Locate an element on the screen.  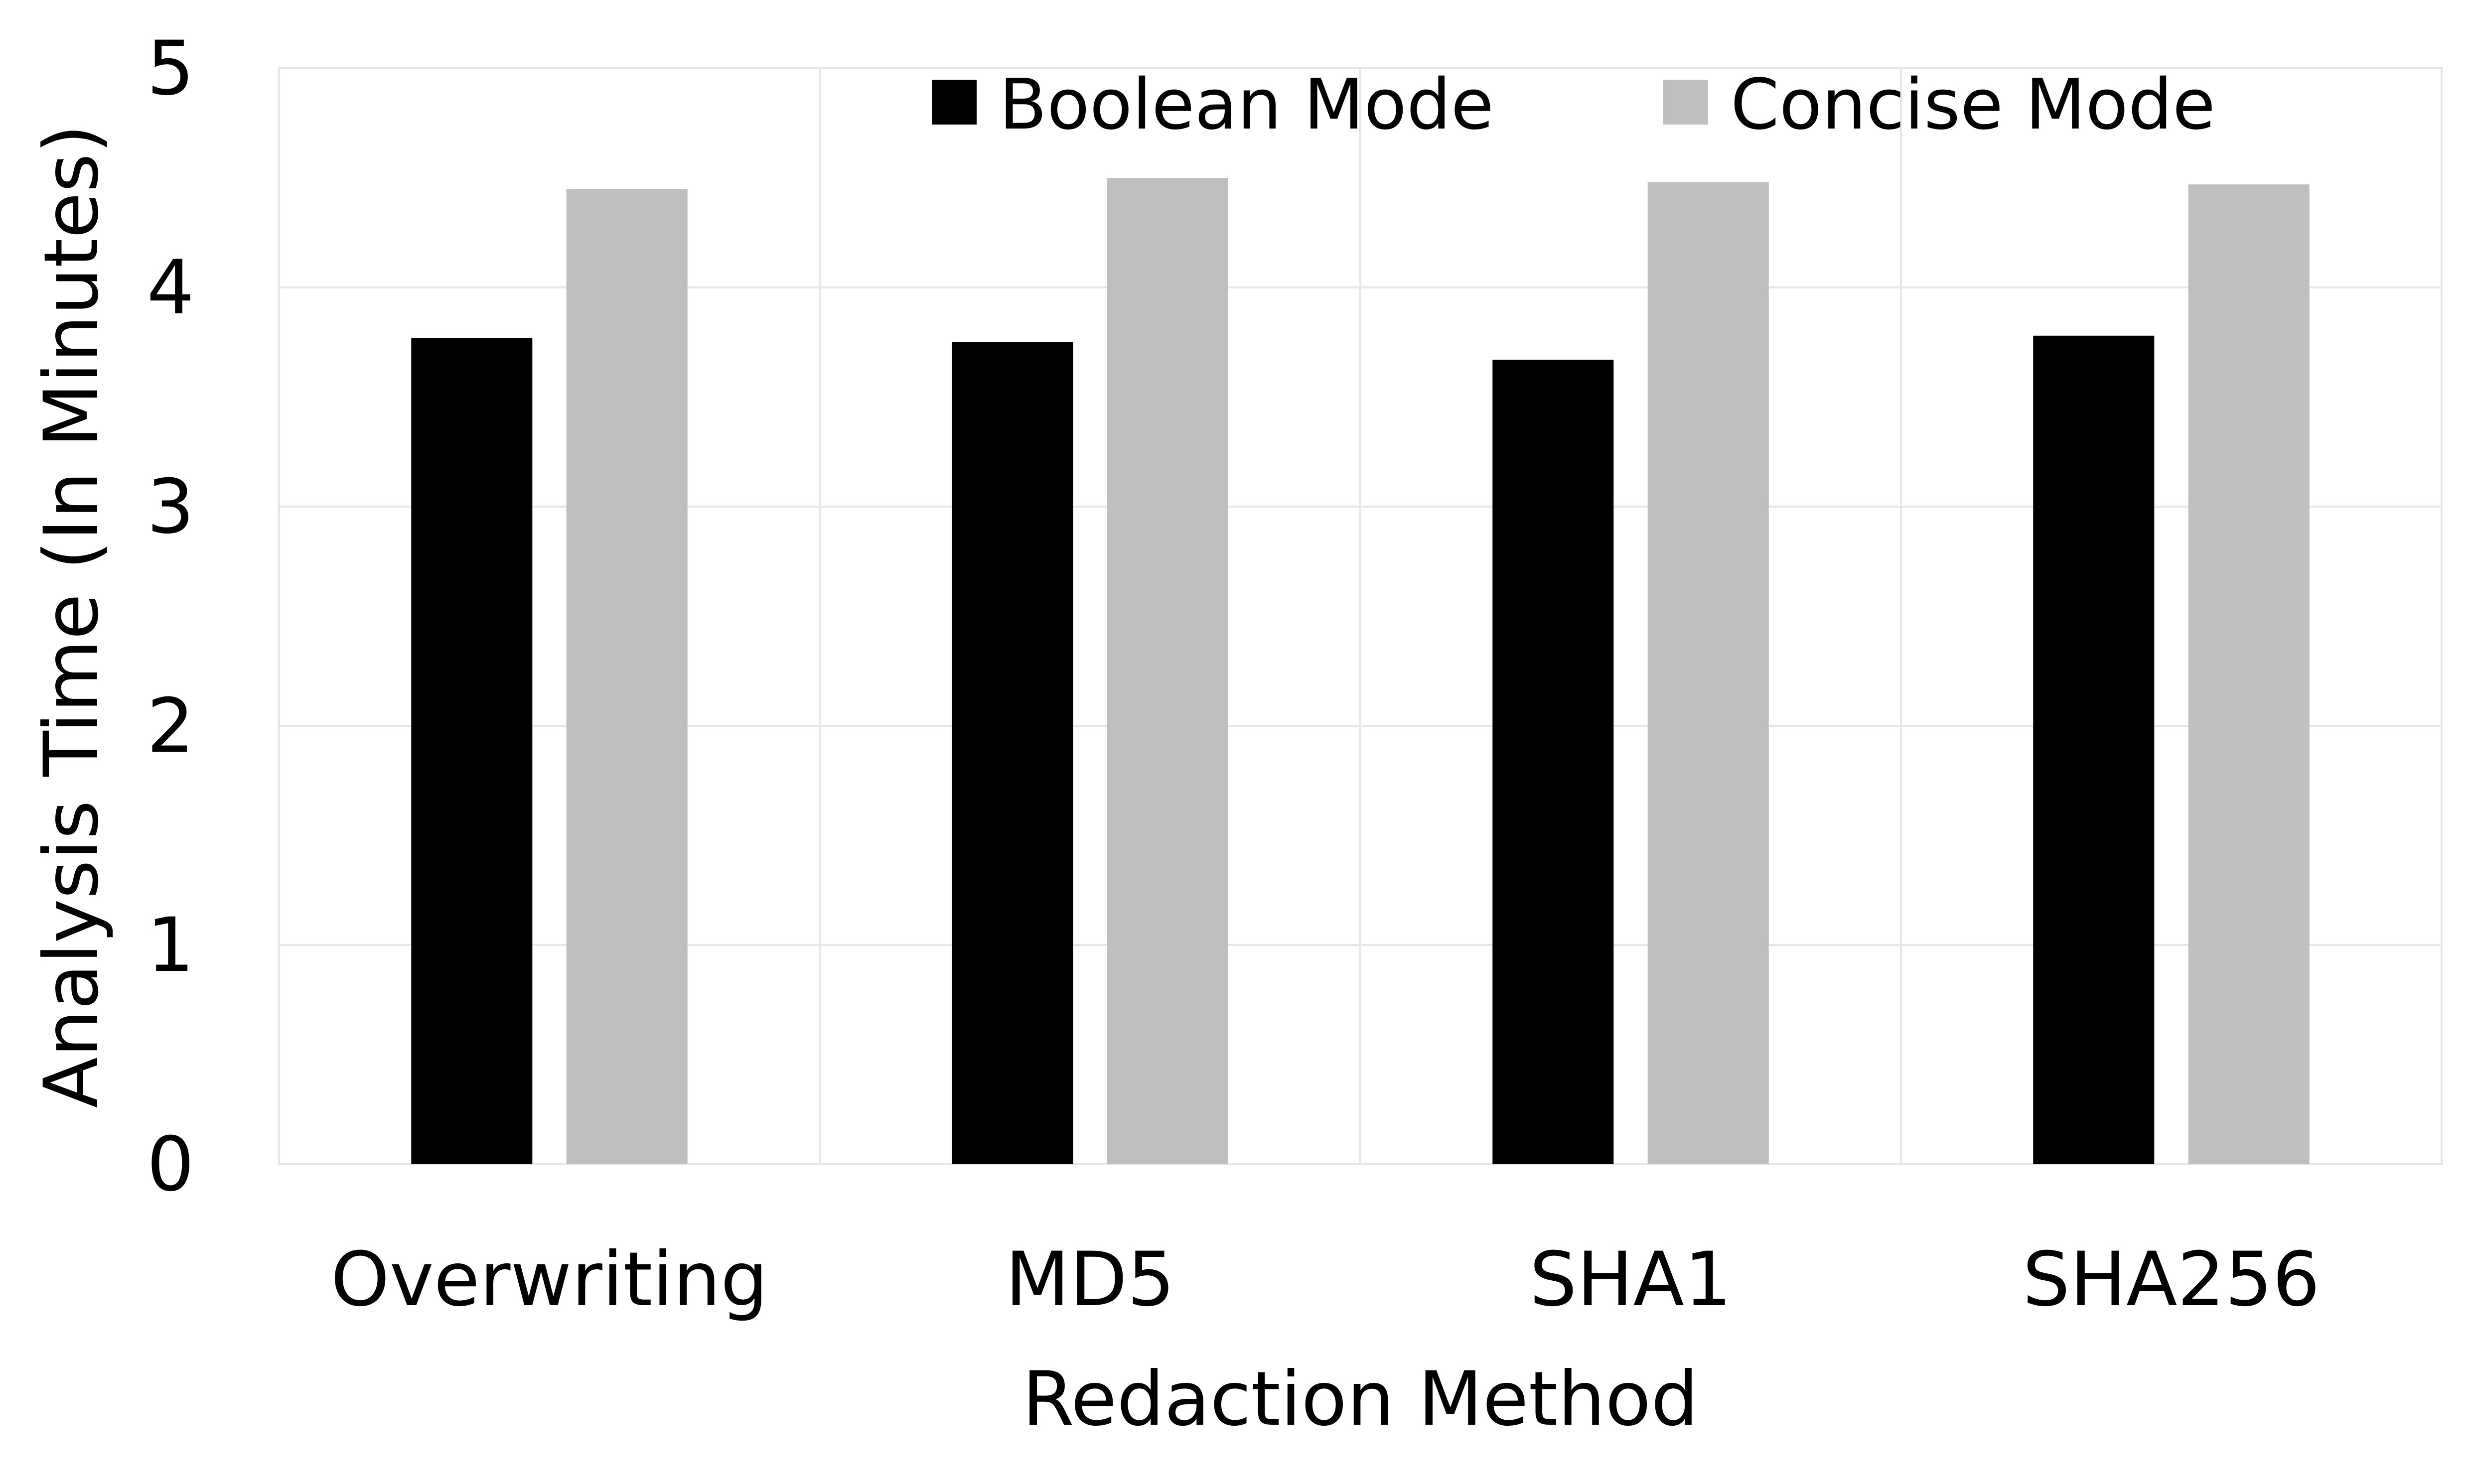
bar-boolean-mode-md5 is located at coordinates (1012, 753).